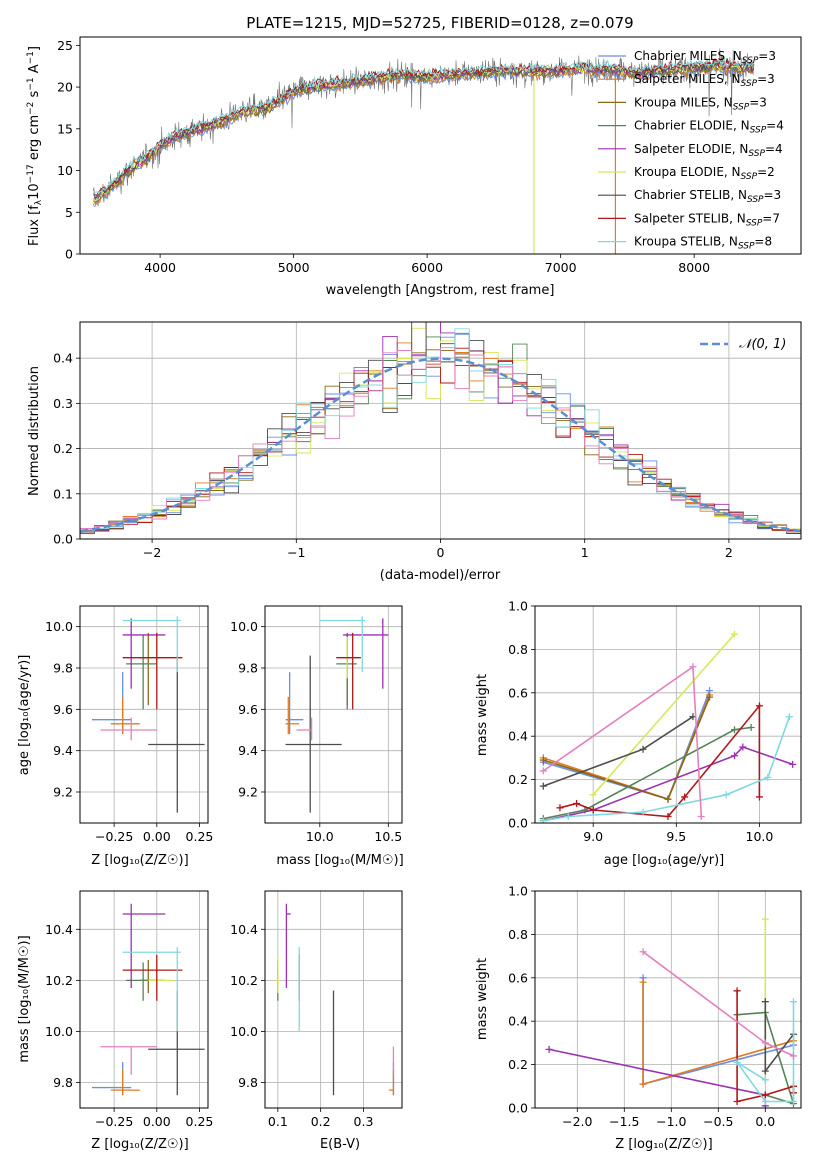  Describe the element at coordinates (676, 836) in the screenshot. I see `age-weight-xtick-label: 9.5` at that location.